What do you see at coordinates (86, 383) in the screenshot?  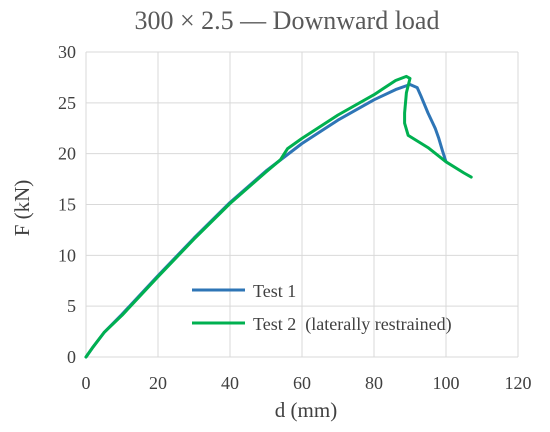 I see `x-tick-label: 0` at bounding box center [86, 383].